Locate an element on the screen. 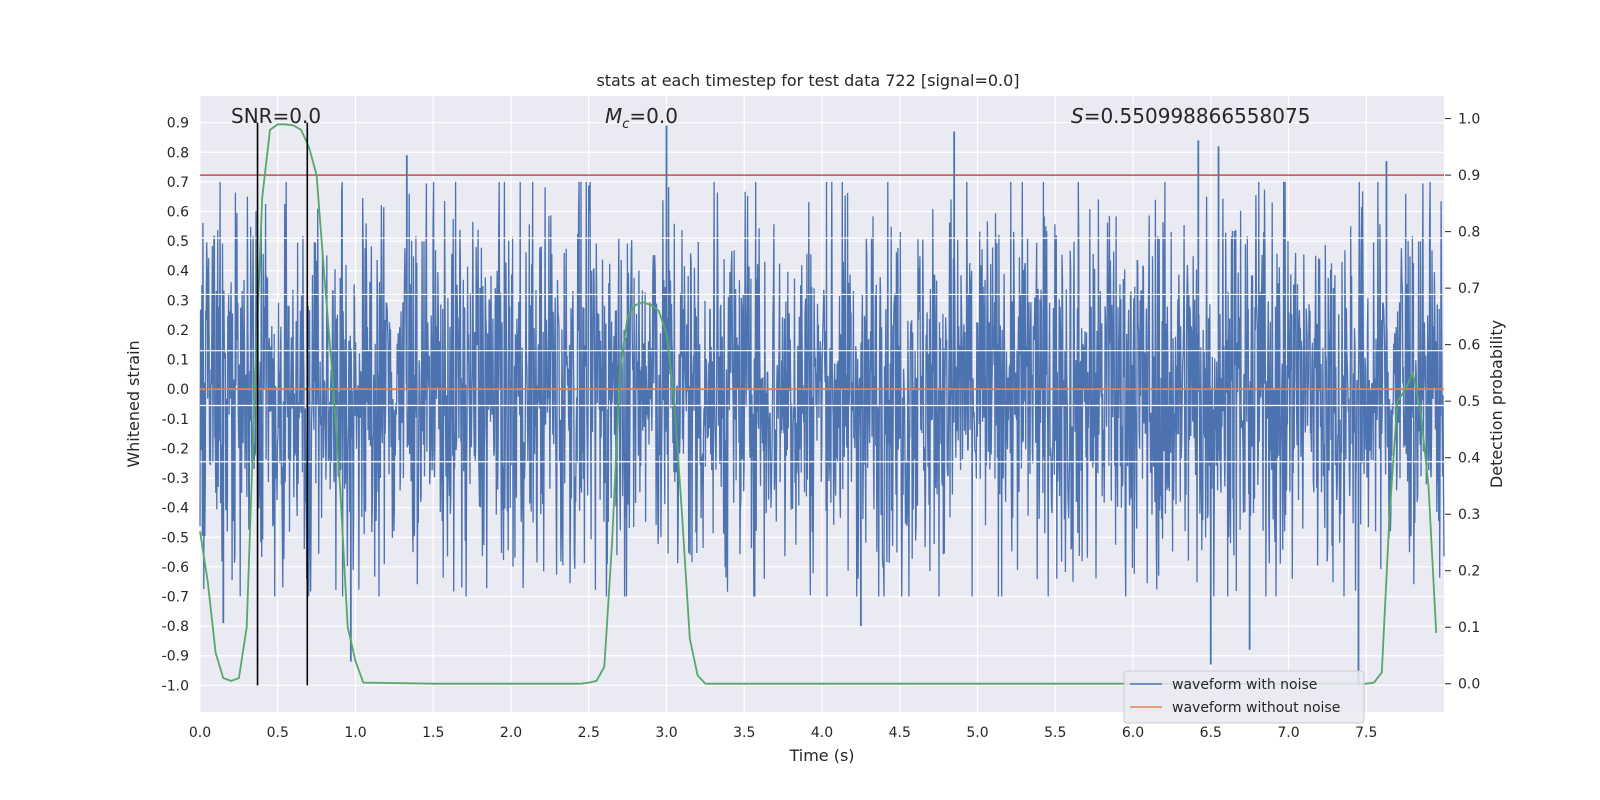  x-tick-label: 3.0 is located at coordinates (666, 733).